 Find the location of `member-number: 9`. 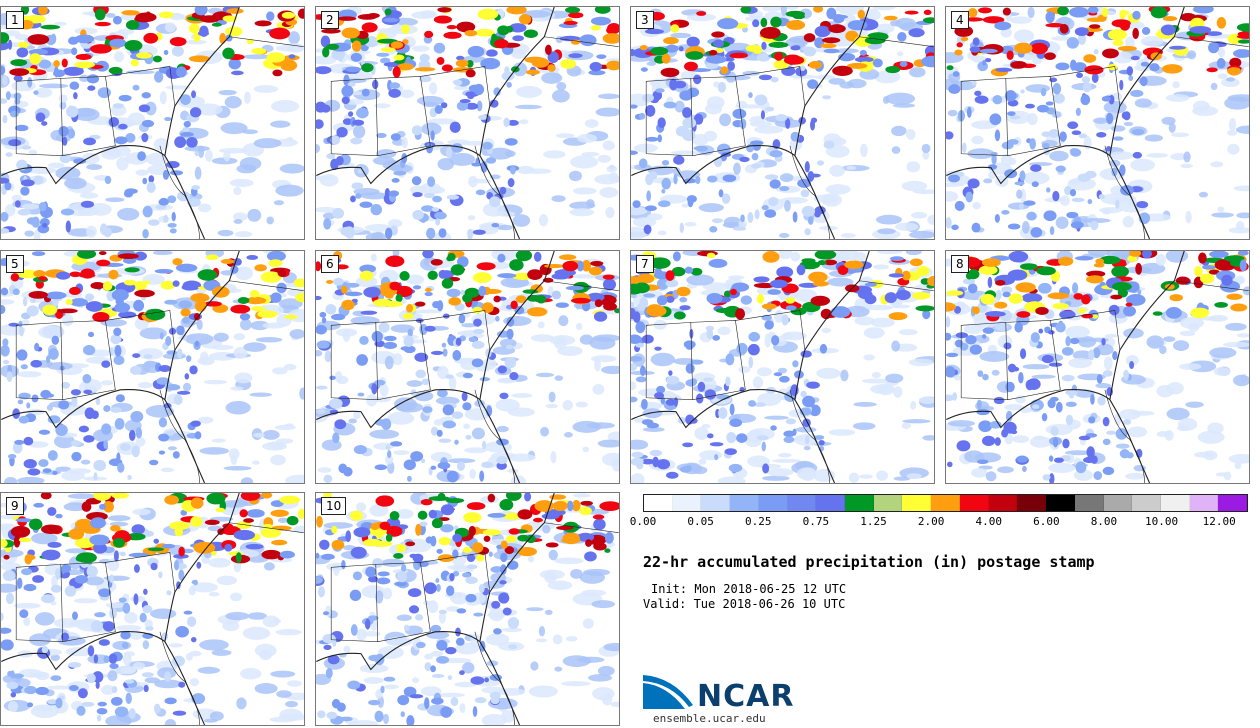

member-number: 9 is located at coordinates (15, 506).